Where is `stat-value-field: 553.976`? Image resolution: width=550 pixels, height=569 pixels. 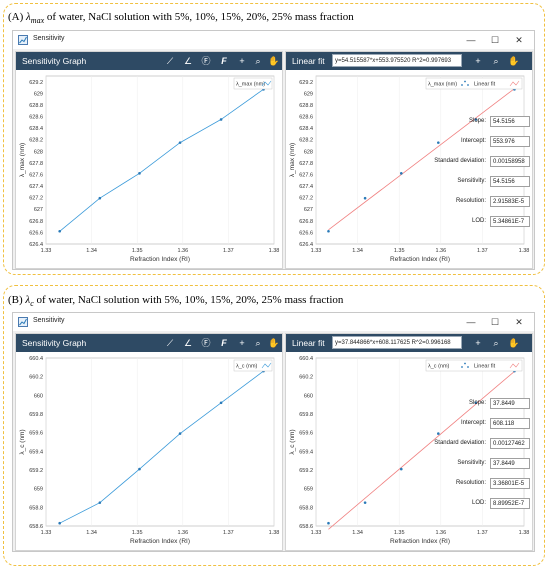
stat-value-field: 553.976 is located at coordinates (510, 141).